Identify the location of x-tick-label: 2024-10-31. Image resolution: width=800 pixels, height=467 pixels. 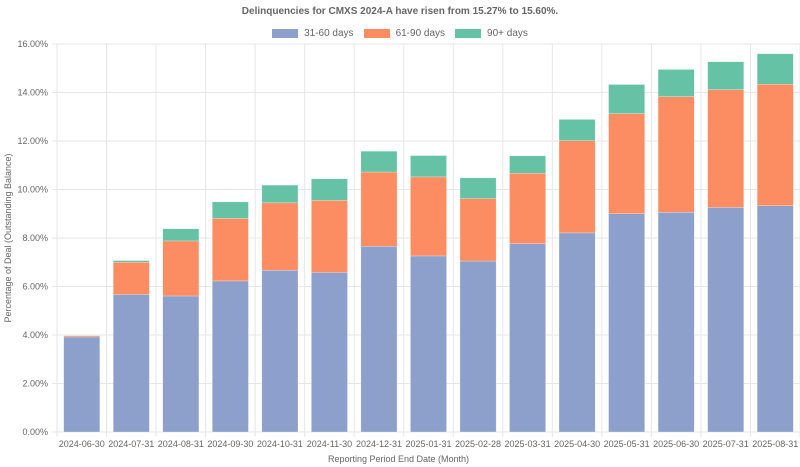
(280, 444).